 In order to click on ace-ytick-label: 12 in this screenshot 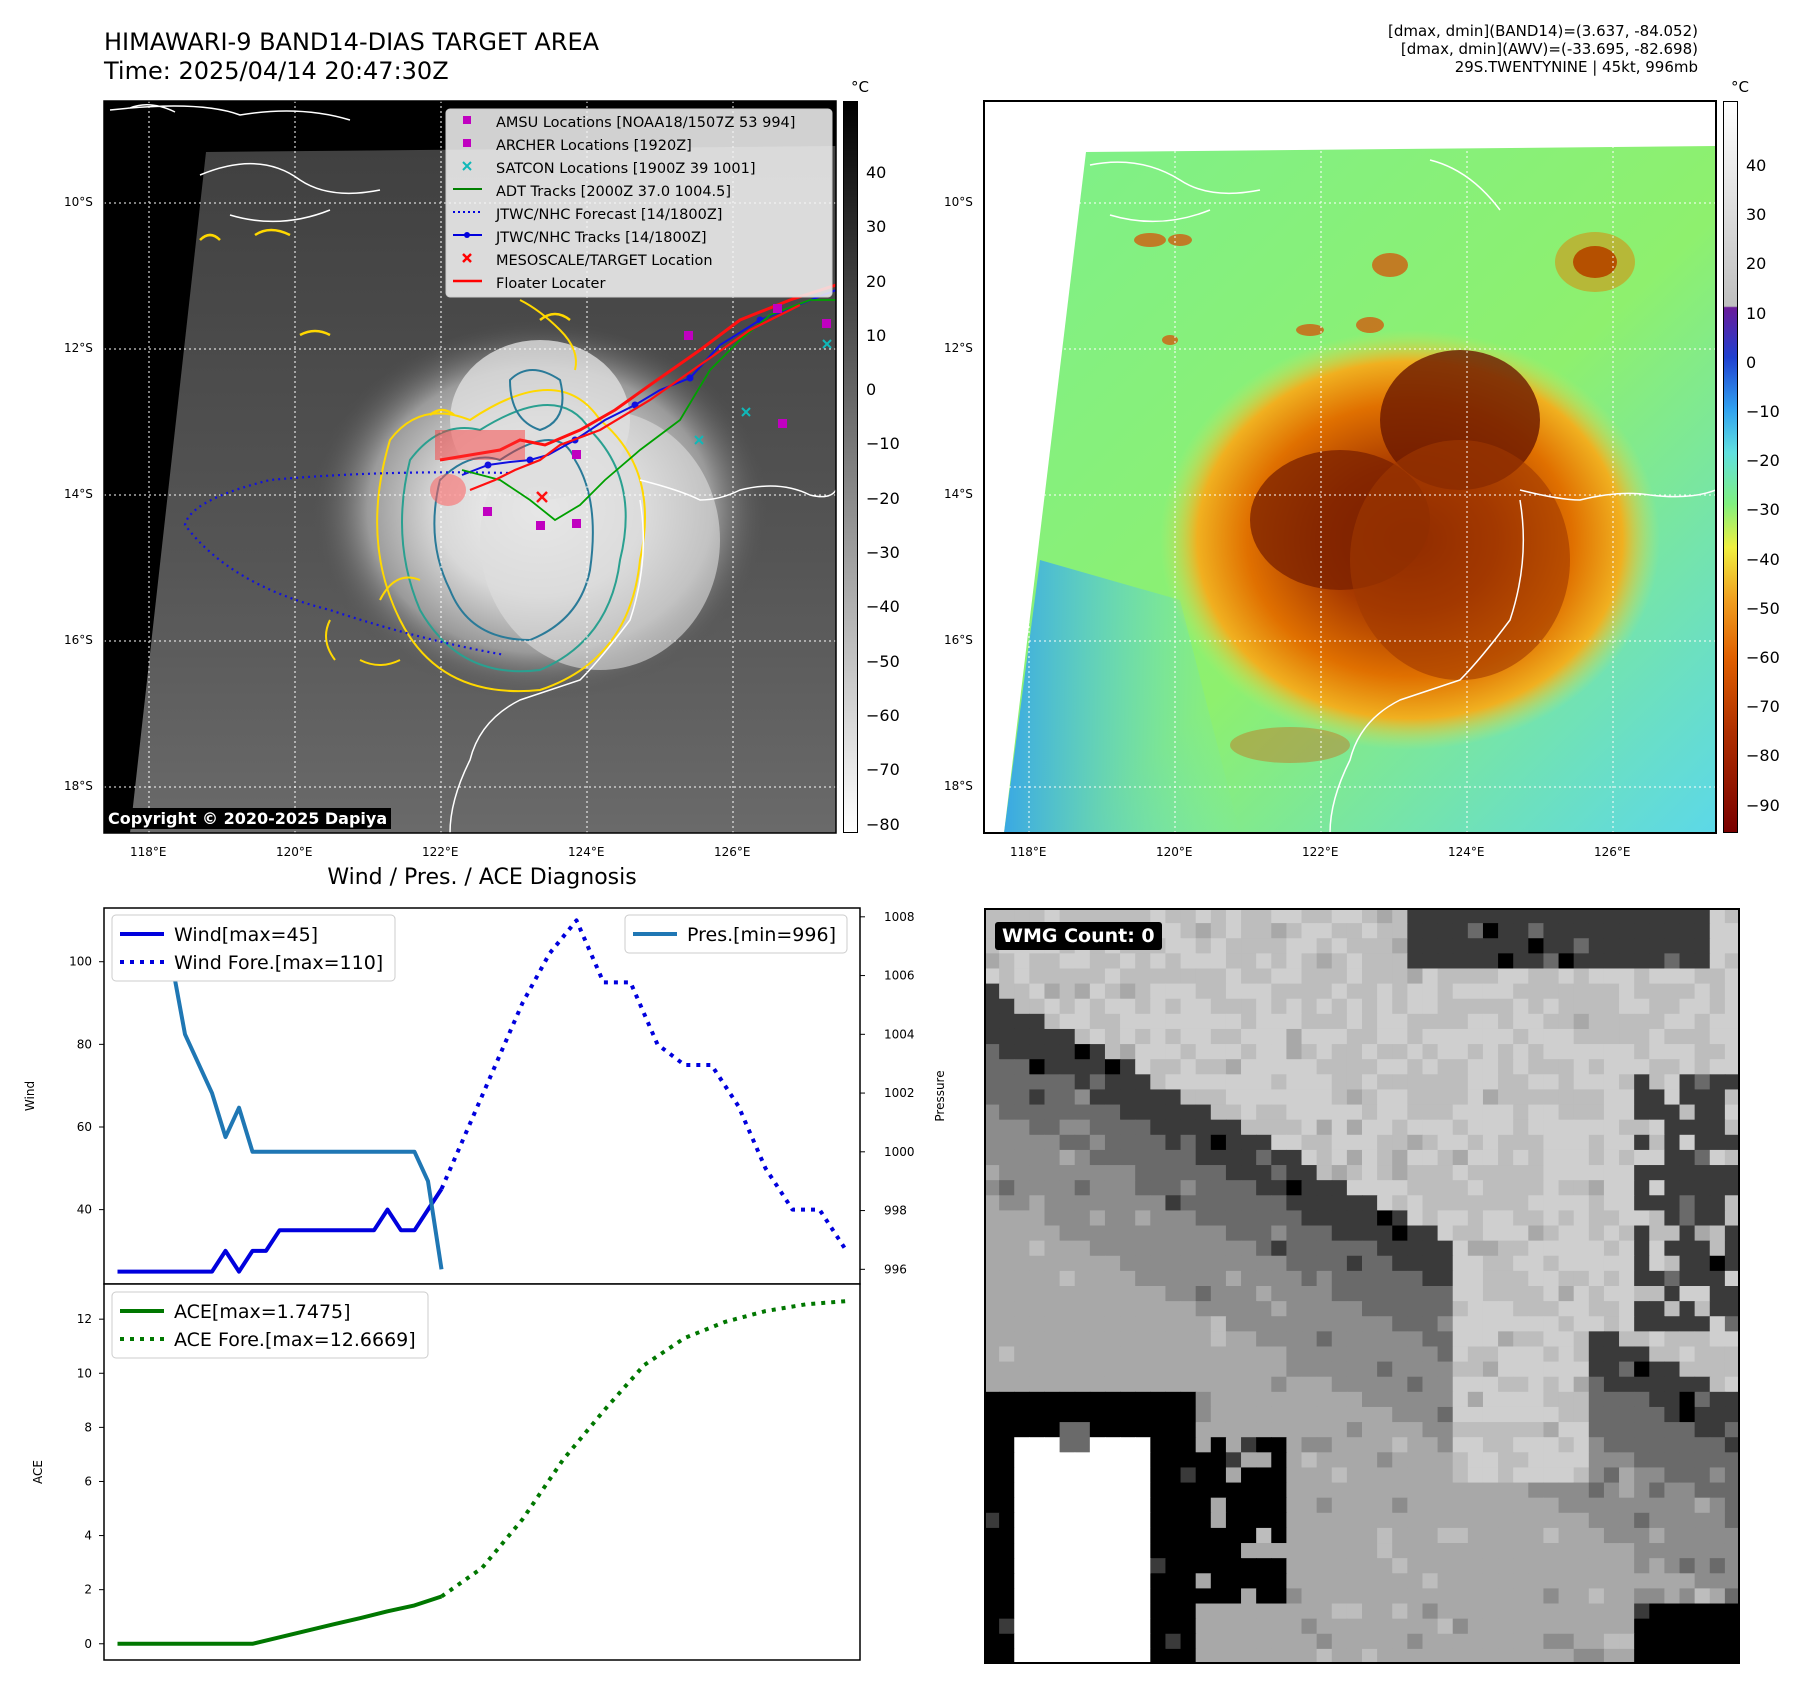, I will do `click(84, 1319)`.